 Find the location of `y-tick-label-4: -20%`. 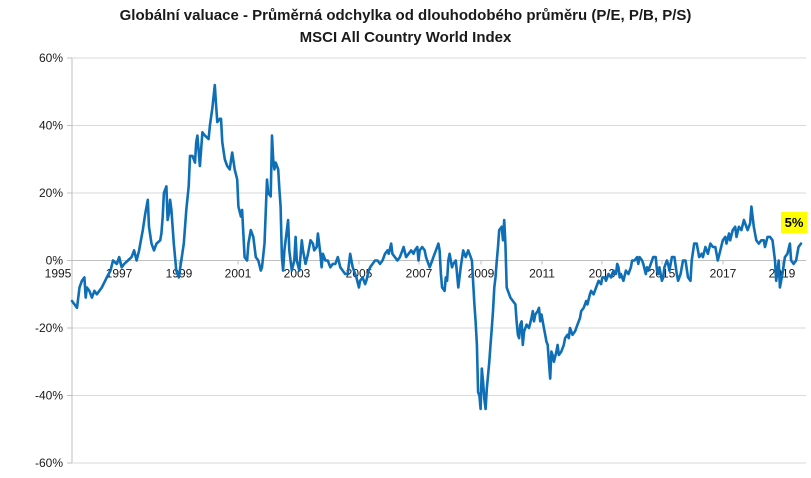

y-tick-label-4: -20% is located at coordinates (49, 328).